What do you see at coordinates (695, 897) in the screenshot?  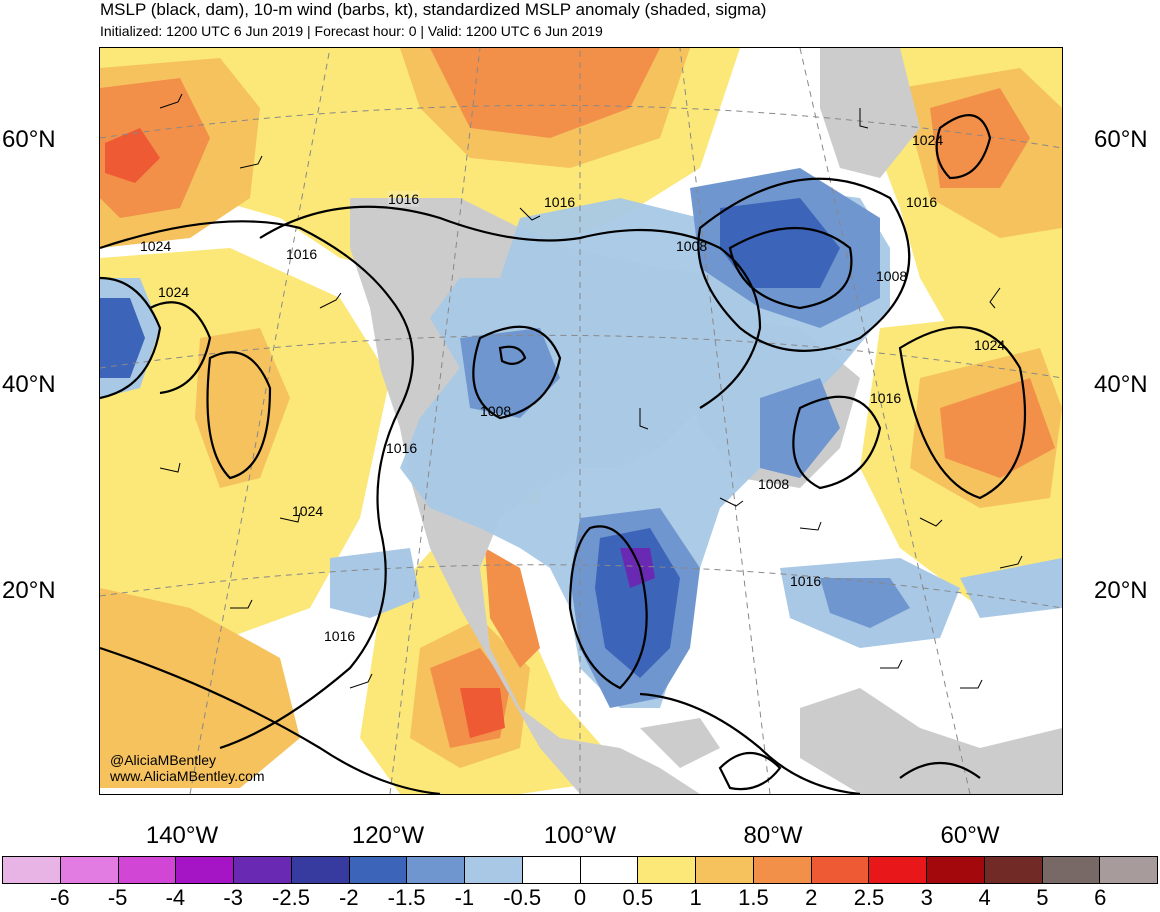 I see `colorbar-label: 1` at bounding box center [695, 897].